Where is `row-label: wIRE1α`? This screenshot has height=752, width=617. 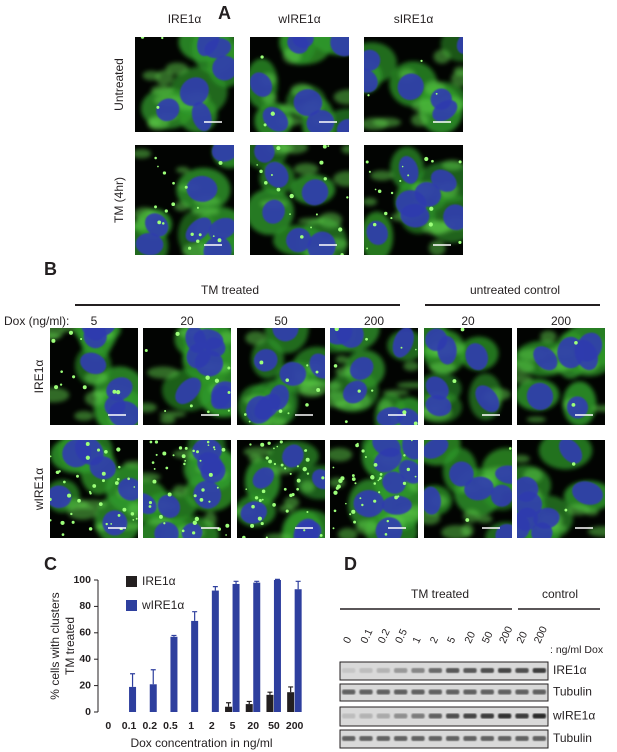
row-label: wIRE1α is located at coordinates (39, 489).